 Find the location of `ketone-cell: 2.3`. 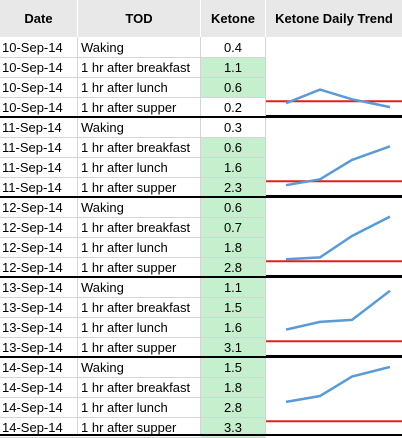

ketone-cell: 2.3 is located at coordinates (233, 188).